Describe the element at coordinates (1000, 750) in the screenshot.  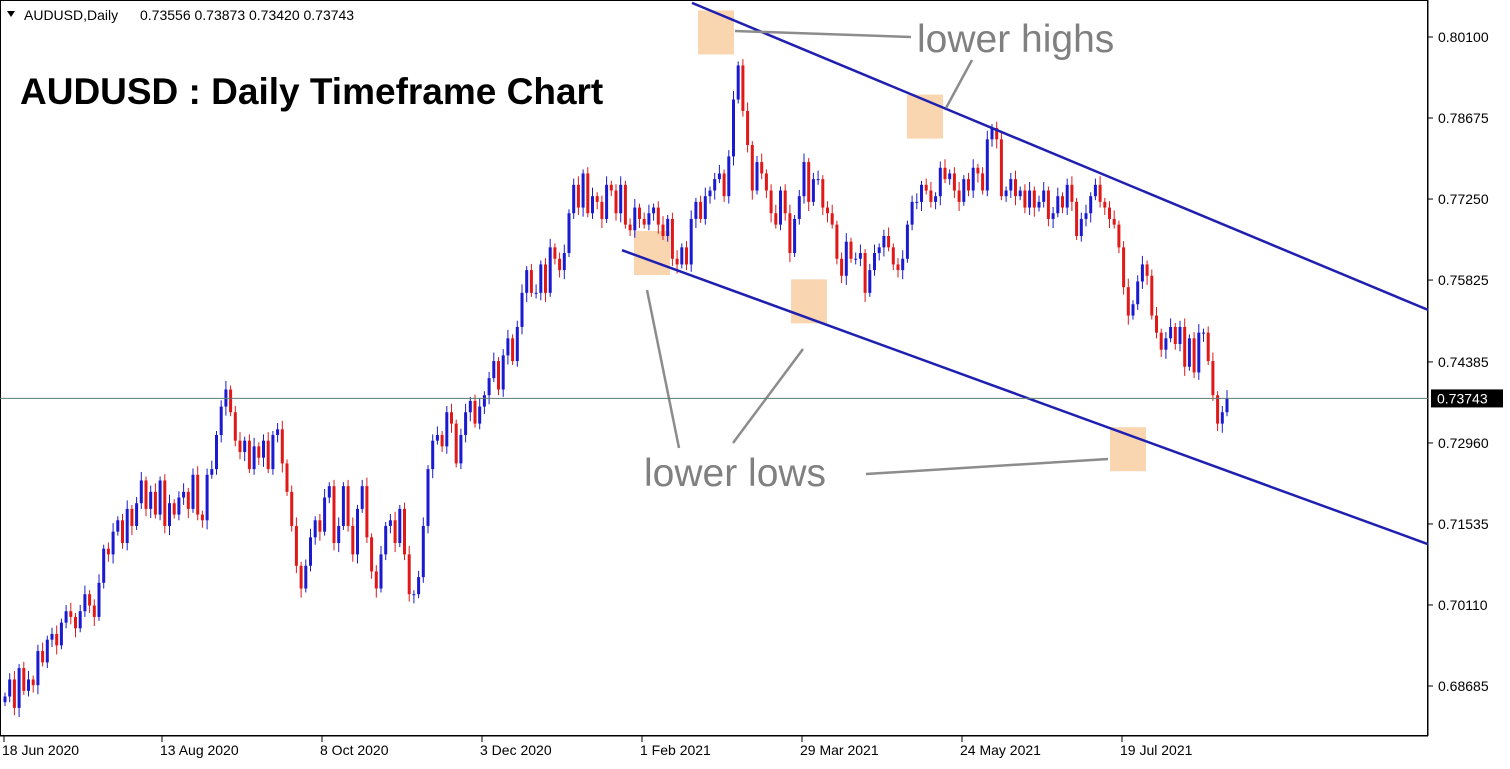
I see `x-tick-label: 24 May 2021` at that location.